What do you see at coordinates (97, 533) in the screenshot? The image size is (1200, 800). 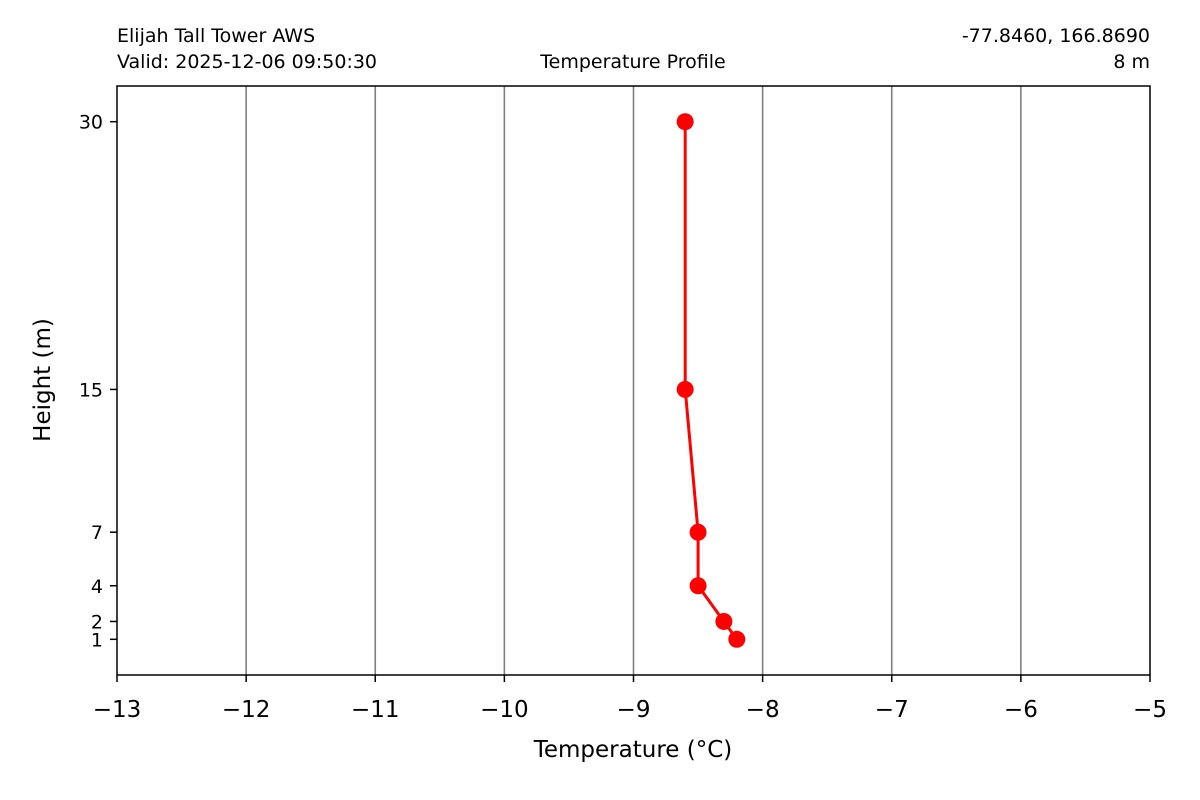 I see `y-tick-label: 7` at bounding box center [97, 533].